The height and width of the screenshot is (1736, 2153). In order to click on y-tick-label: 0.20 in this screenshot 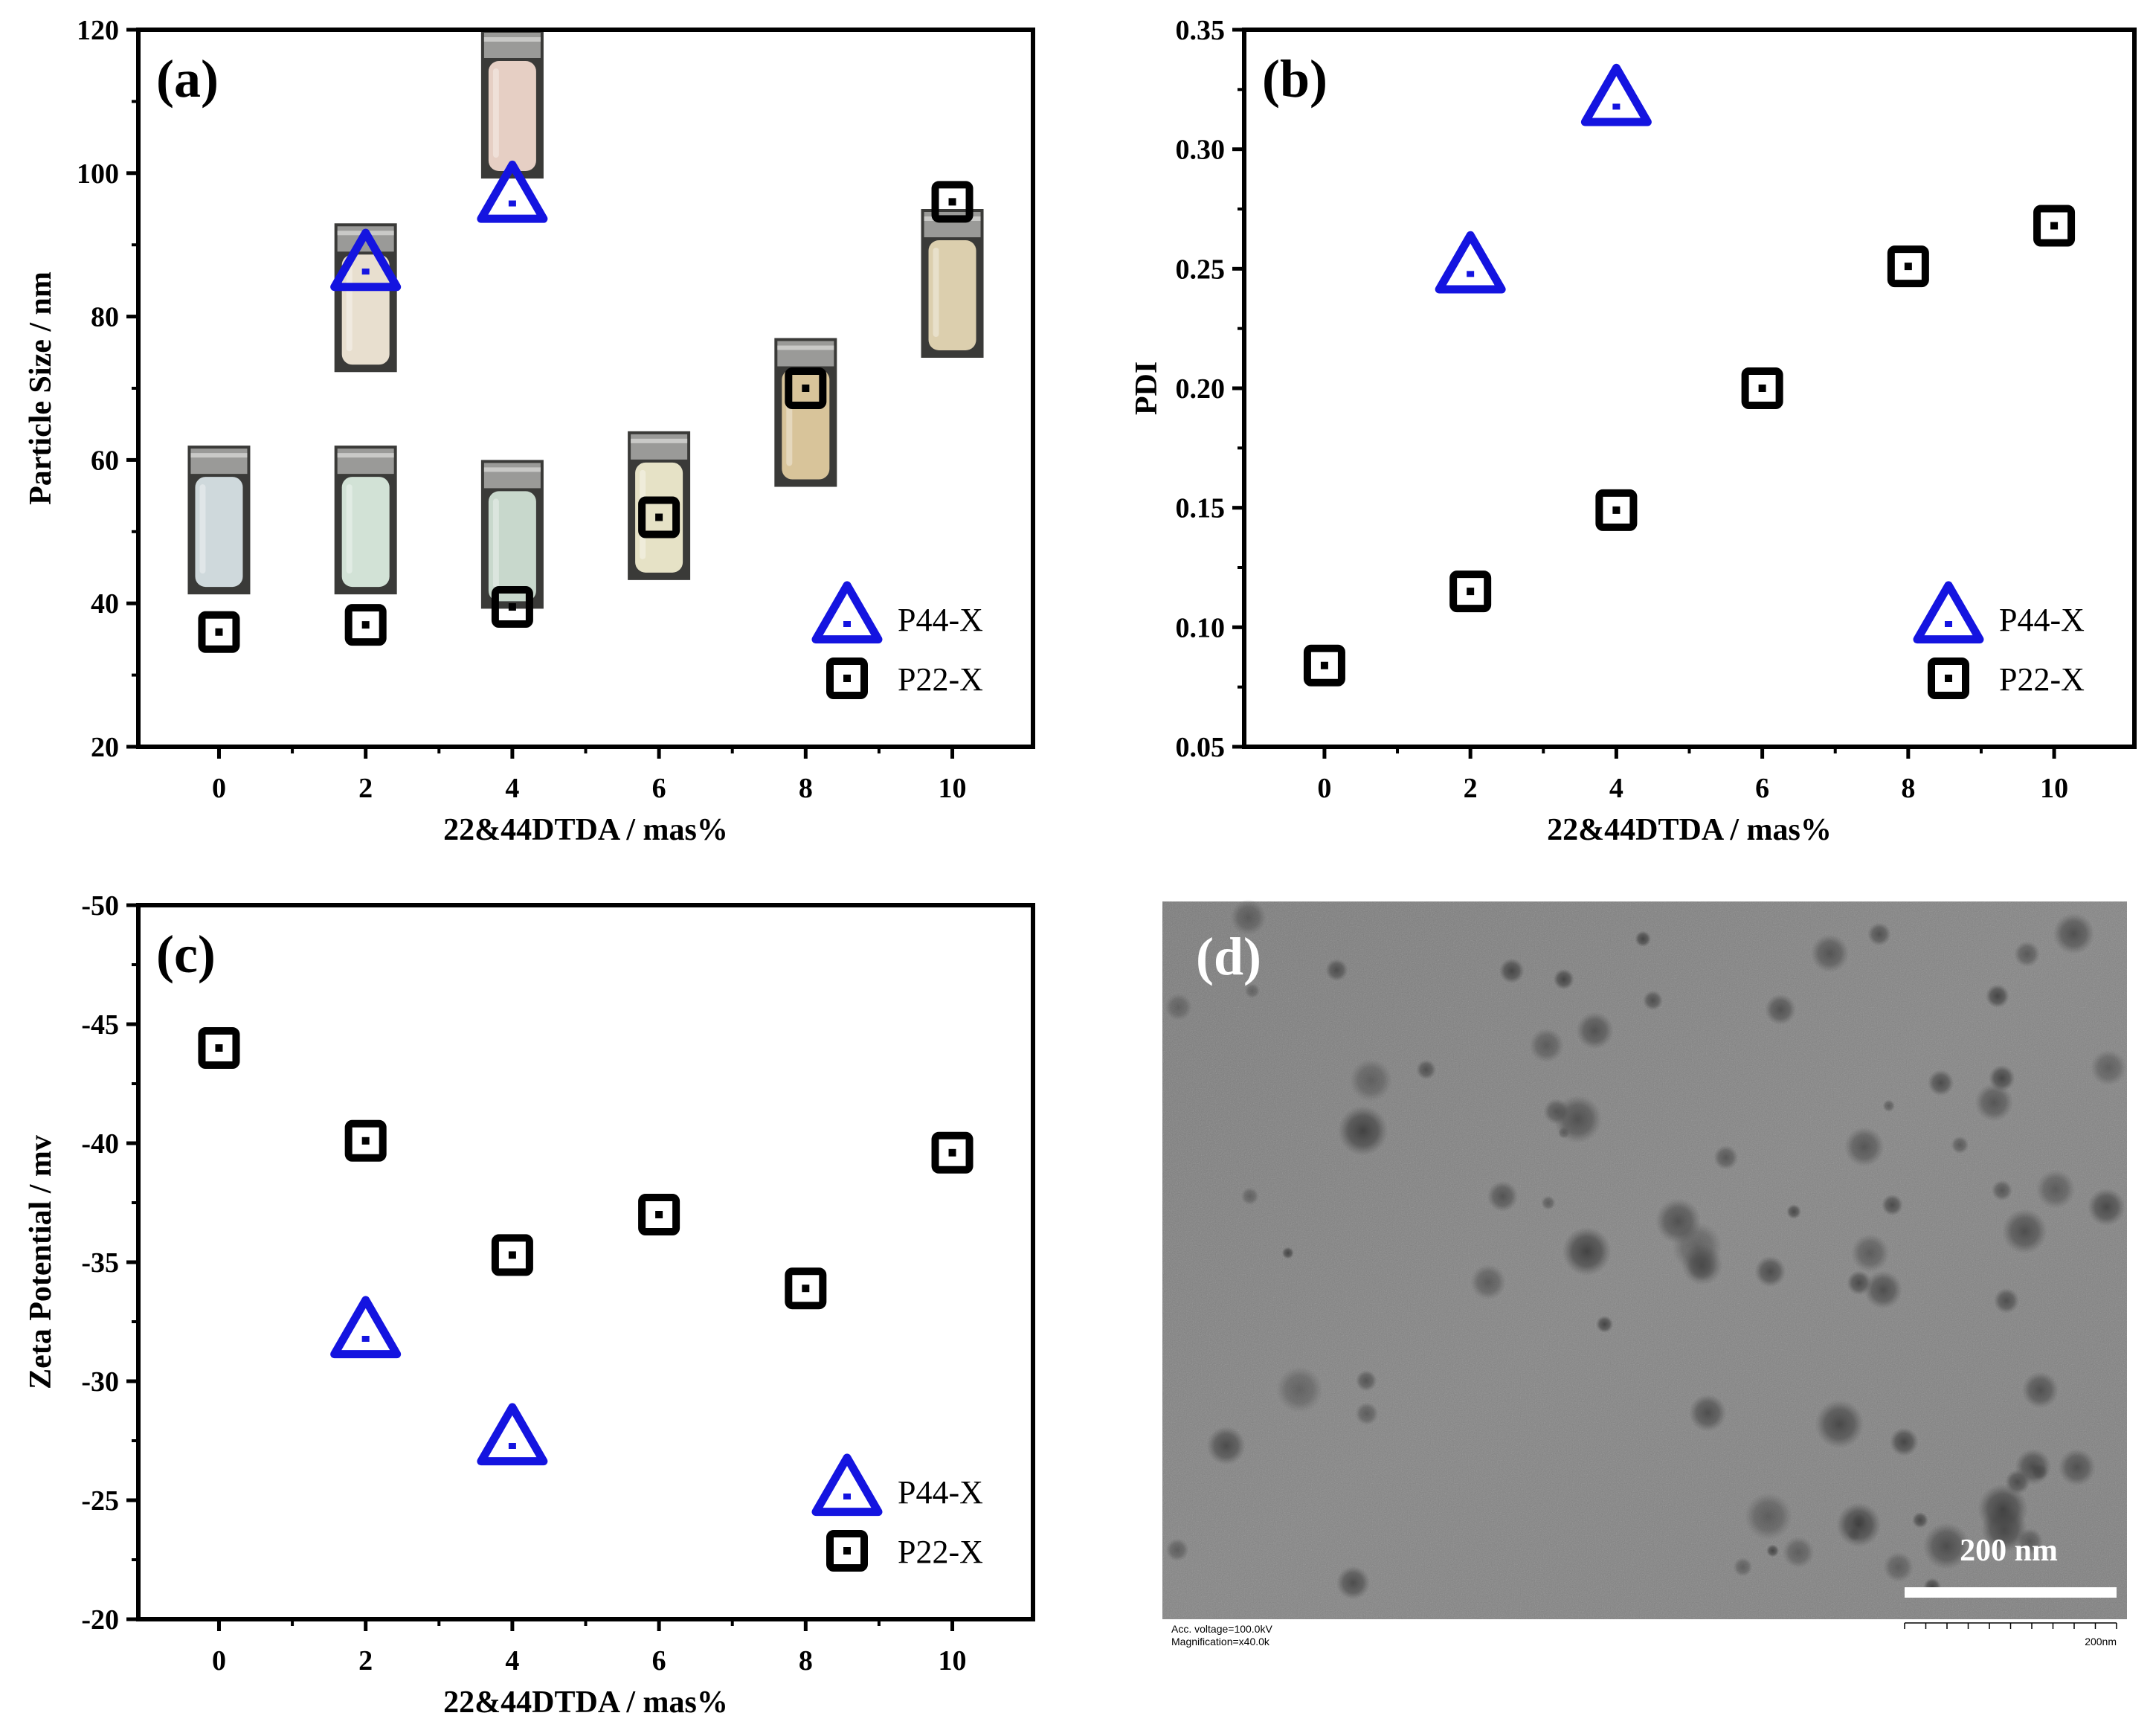, I will do `click(1201, 389)`.